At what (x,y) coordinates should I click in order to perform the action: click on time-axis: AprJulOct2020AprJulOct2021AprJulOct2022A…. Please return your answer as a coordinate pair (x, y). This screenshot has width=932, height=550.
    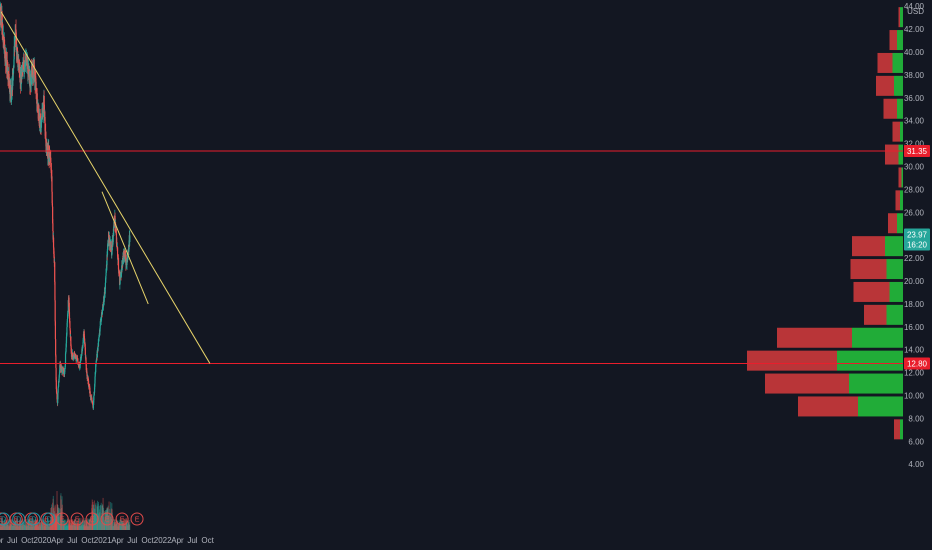
    Looking at the image, I should click on (107, 540).